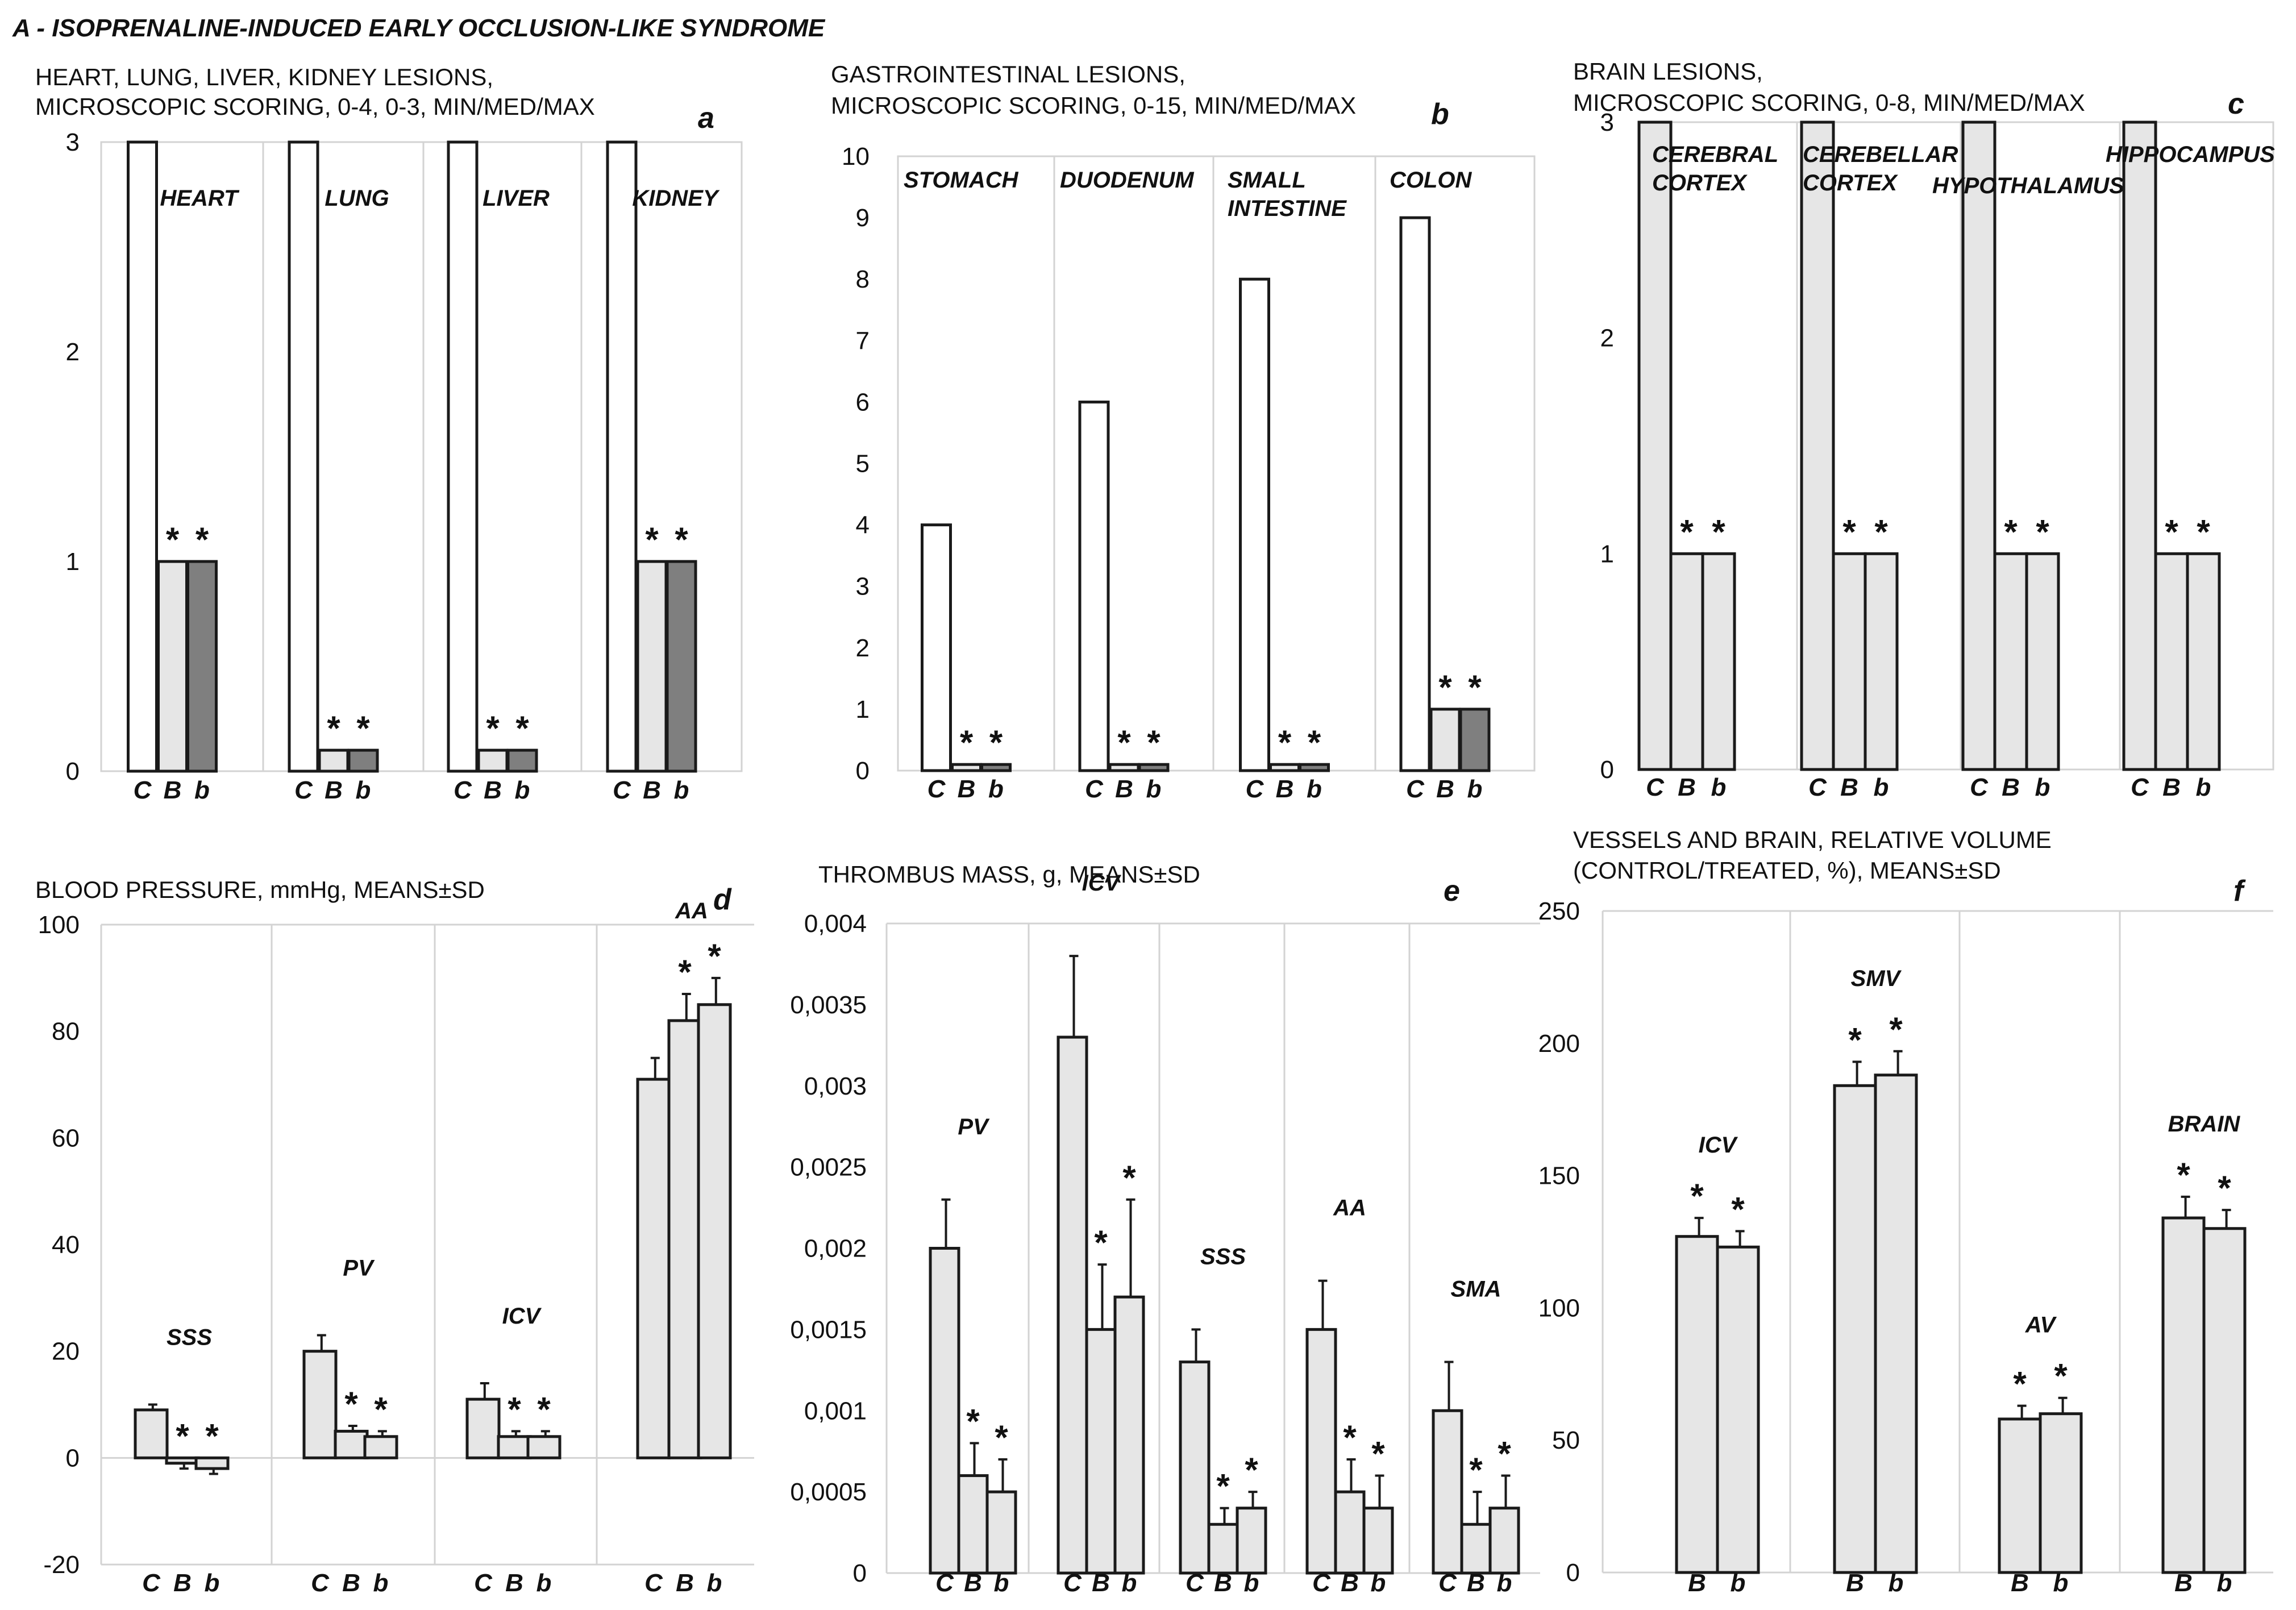 Image resolution: width=2296 pixels, height=1610 pixels. What do you see at coordinates (714, 1231) in the screenshot?
I see `bar-aa-b` at bounding box center [714, 1231].